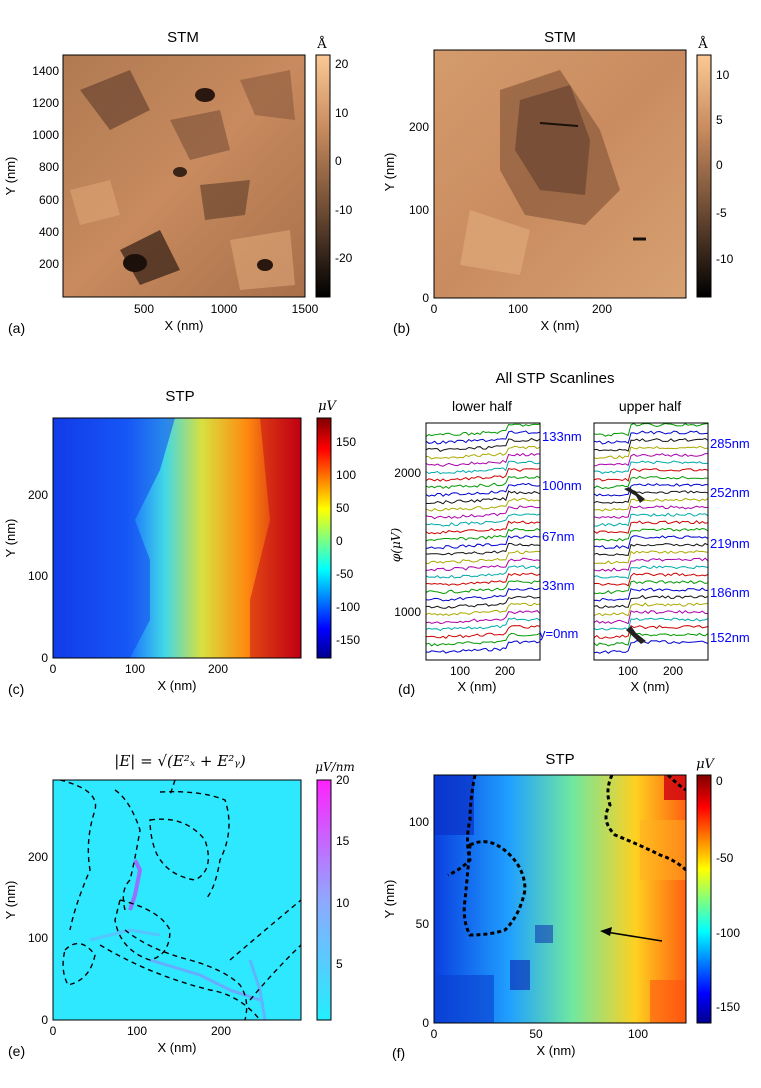 The image size is (761, 1088). What do you see at coordinates (38, 576) in the screenshot?
I see `panel-c-ytick: 100` at bounding box center [38, 576].